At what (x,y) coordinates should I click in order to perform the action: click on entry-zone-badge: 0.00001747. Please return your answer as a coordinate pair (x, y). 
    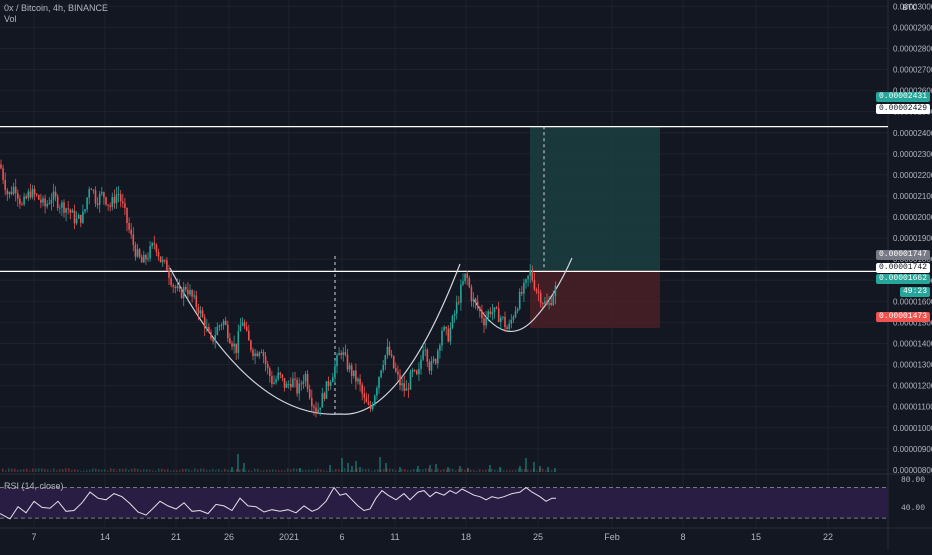
    Looking at the image, I should click on (902, 255).